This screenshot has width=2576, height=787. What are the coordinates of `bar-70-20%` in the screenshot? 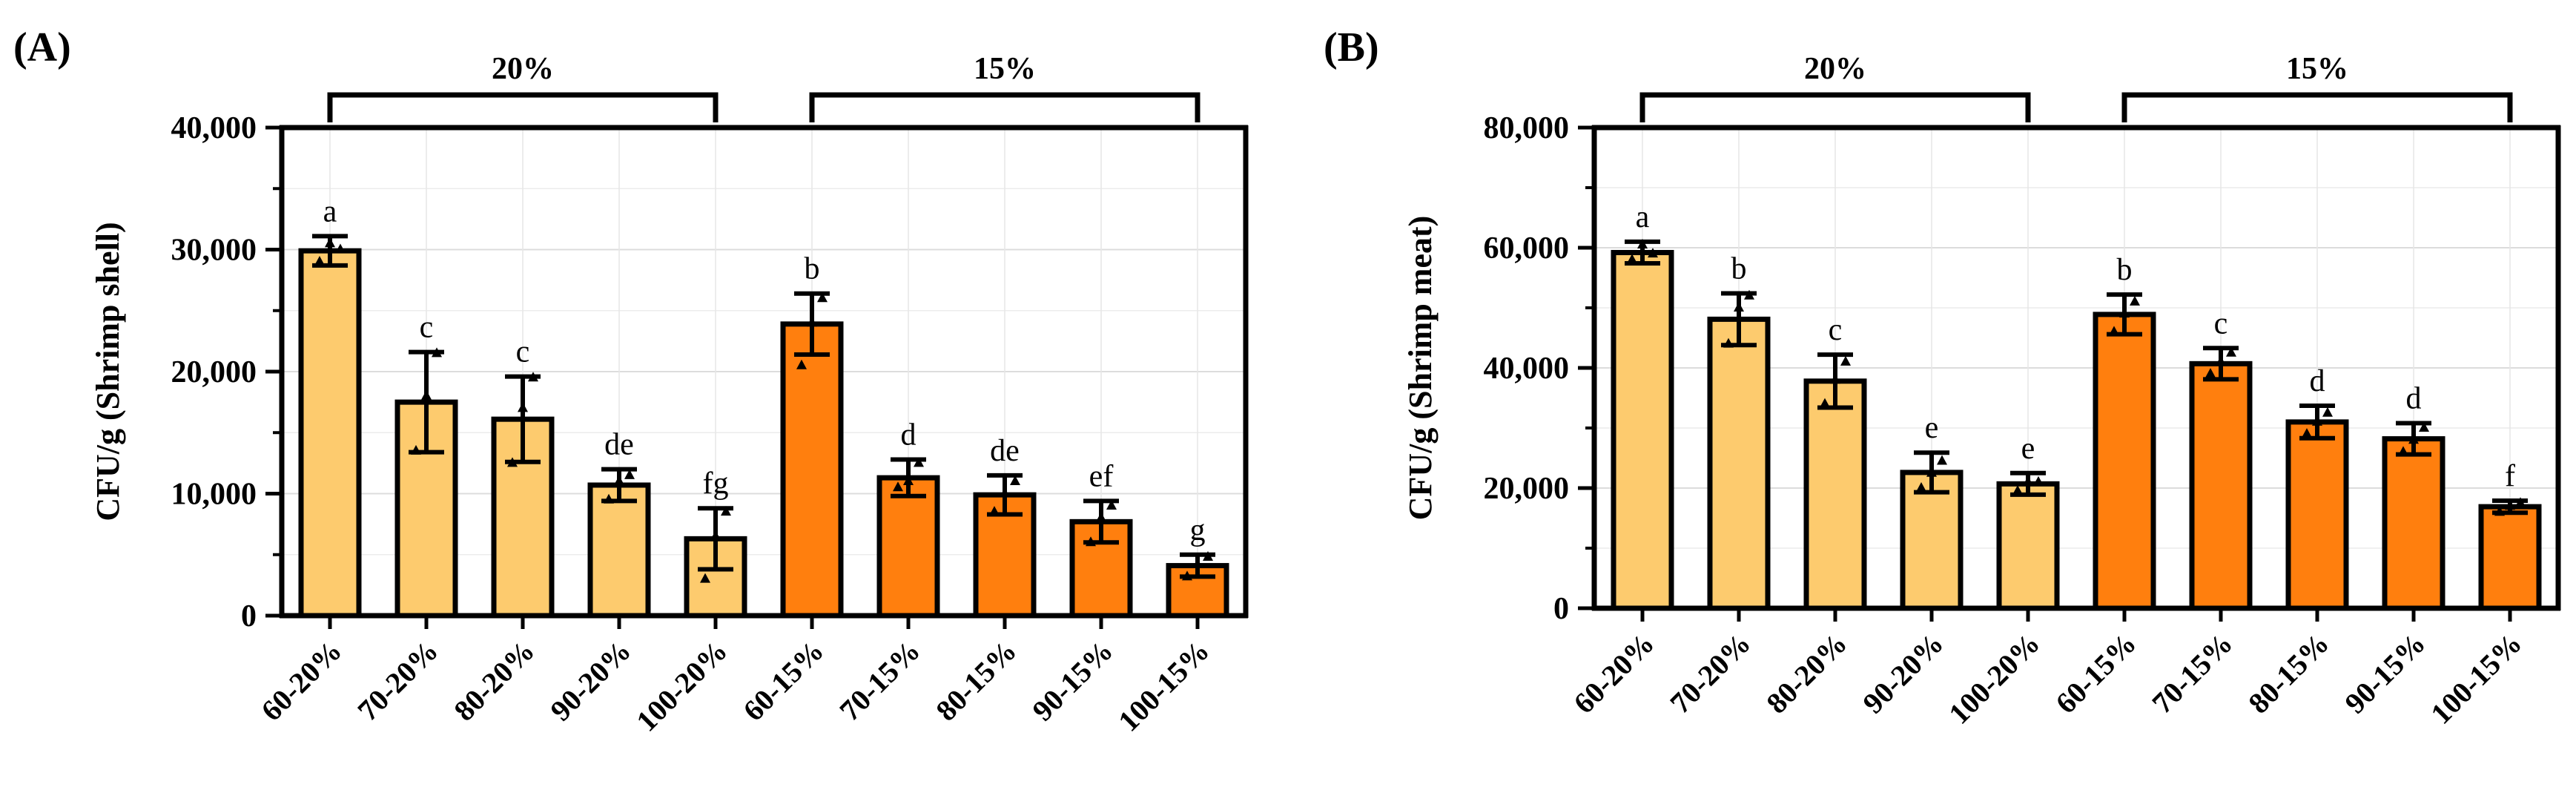 It's located at (1739, 463).